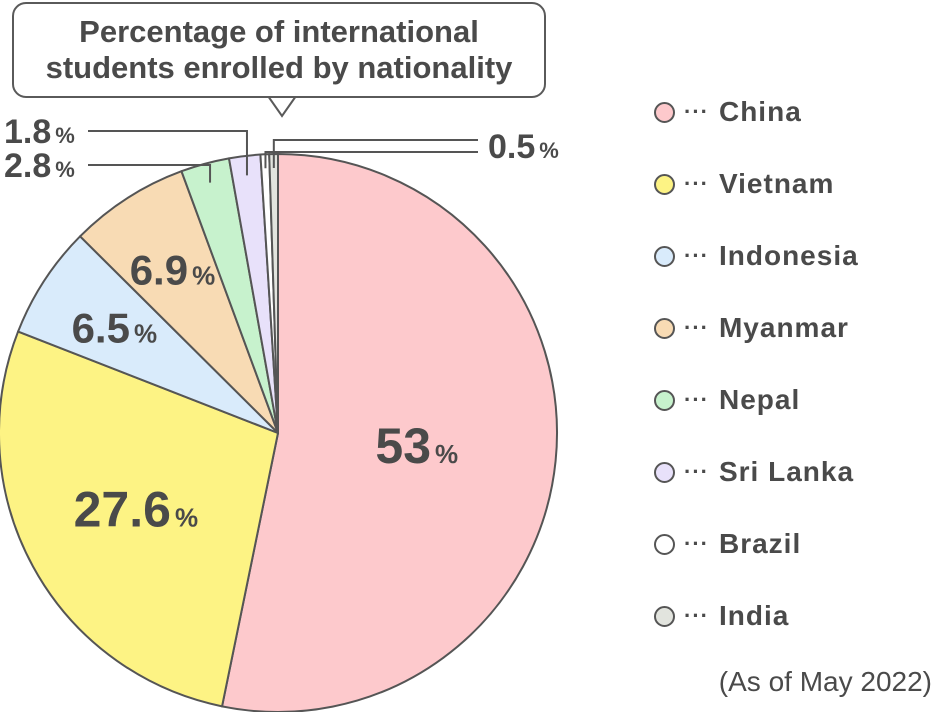 The image size is (936, 712). I want to click on pie-slice-indonesia, so click(148, 334).